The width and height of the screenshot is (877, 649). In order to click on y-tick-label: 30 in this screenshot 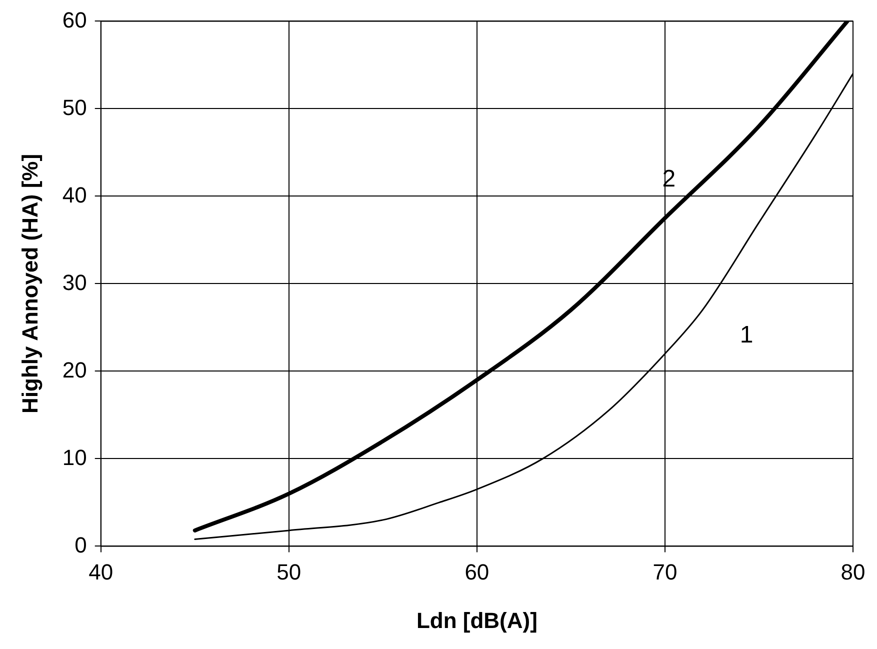, I will do `click(74, 282)`.